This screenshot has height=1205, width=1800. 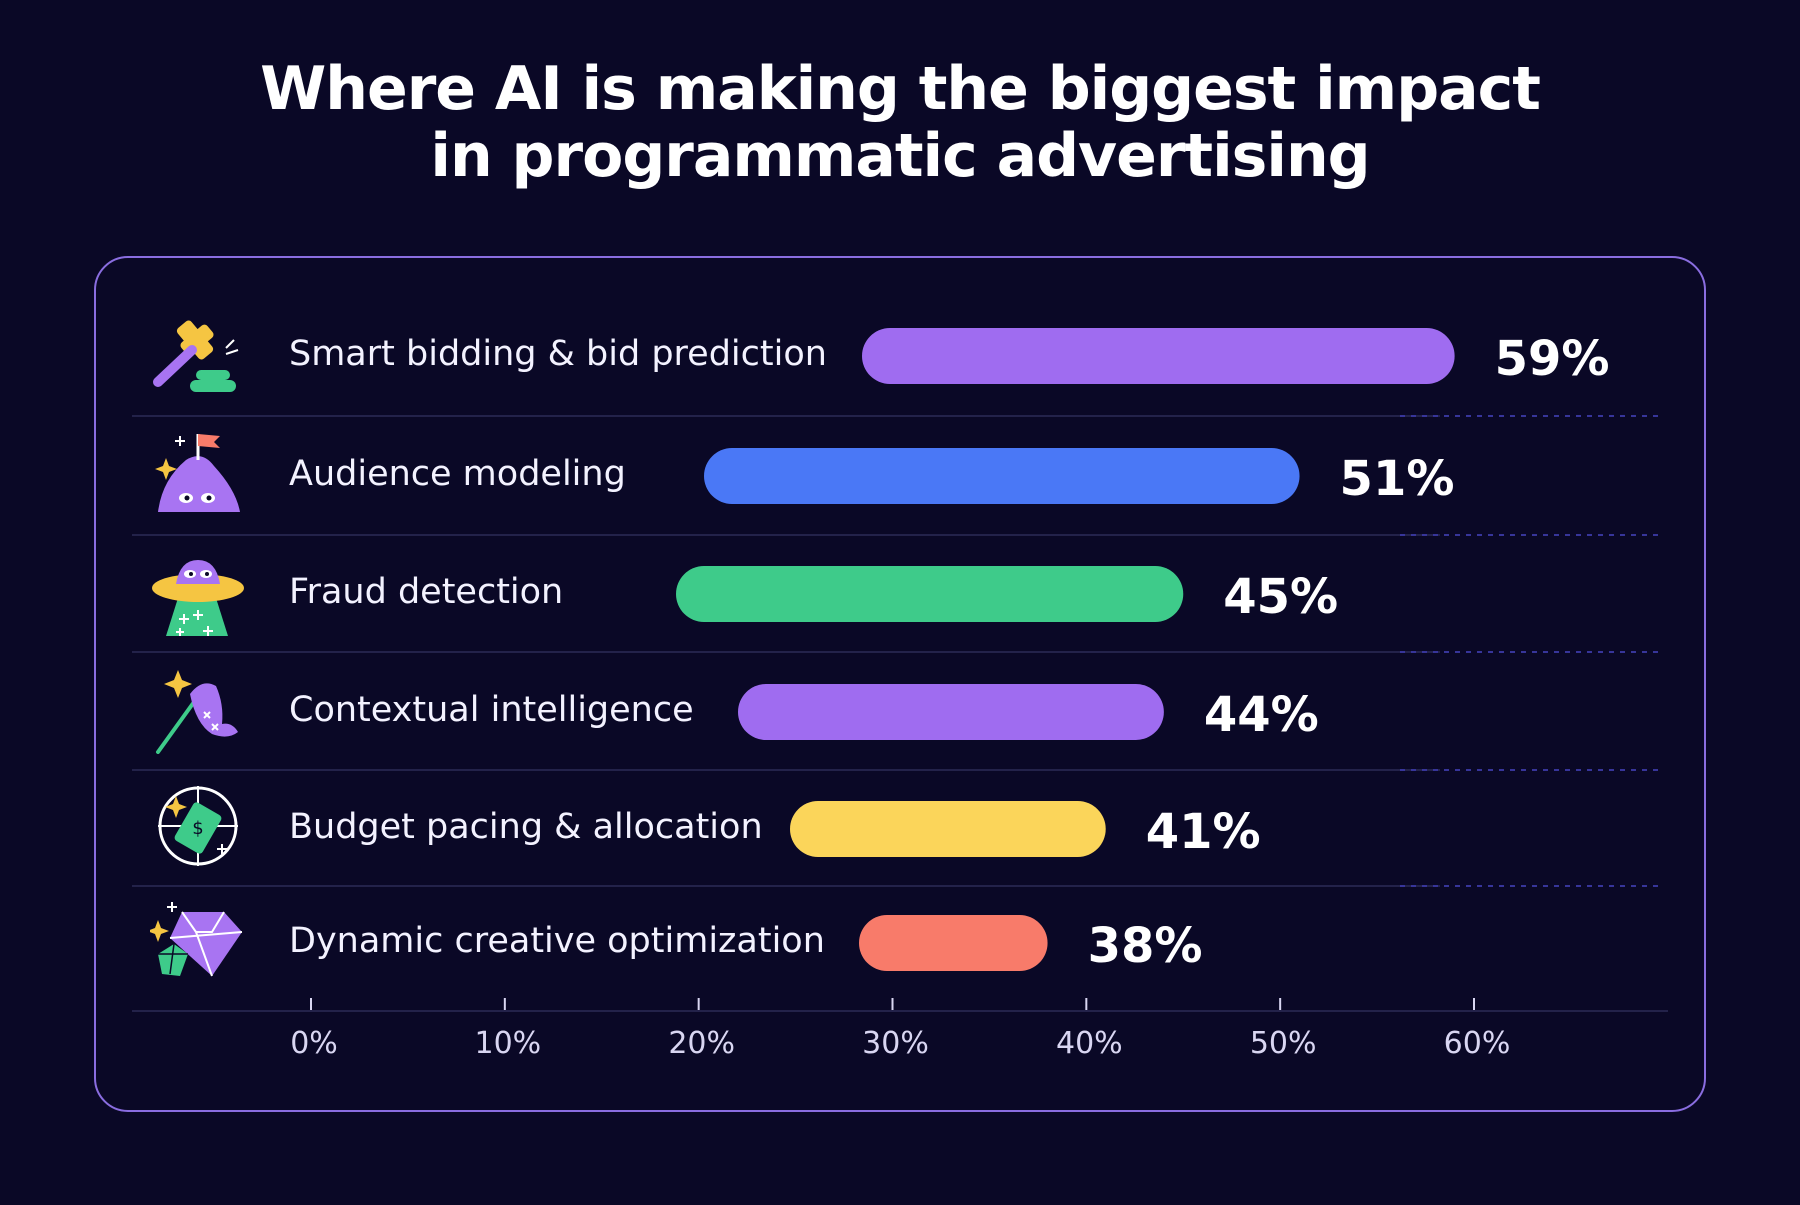 What do you see at coordinates (557, 941) in the screenshot?
I see `category-label: Dynamic creative optimization` at bounding box center [557, 941].